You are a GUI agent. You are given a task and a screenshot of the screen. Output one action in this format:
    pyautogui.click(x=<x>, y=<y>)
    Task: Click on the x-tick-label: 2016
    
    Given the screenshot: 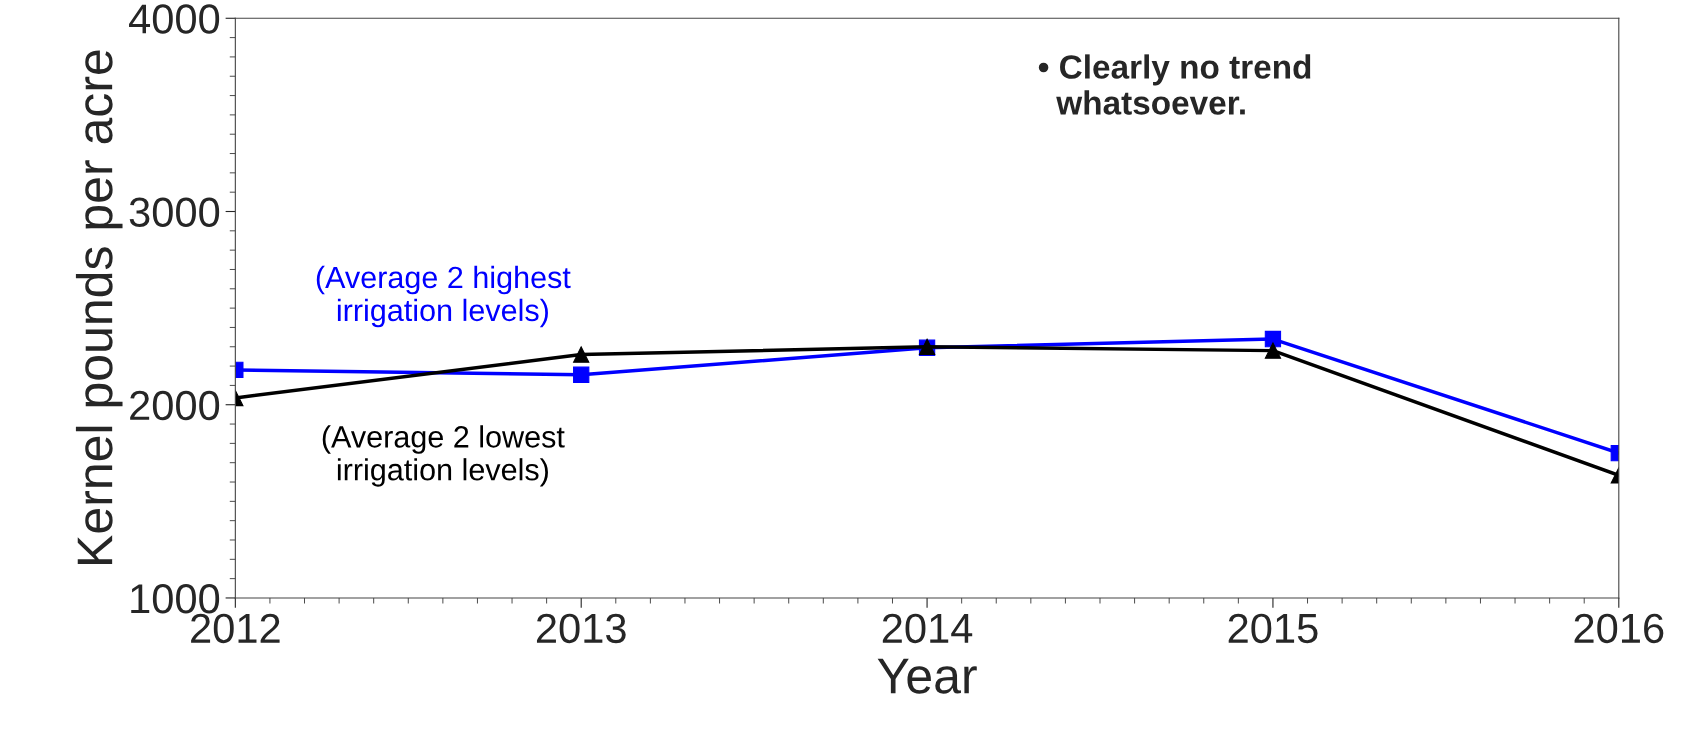 What is the action you would take?
    pyautogui.click(x=1619, y=628)
    